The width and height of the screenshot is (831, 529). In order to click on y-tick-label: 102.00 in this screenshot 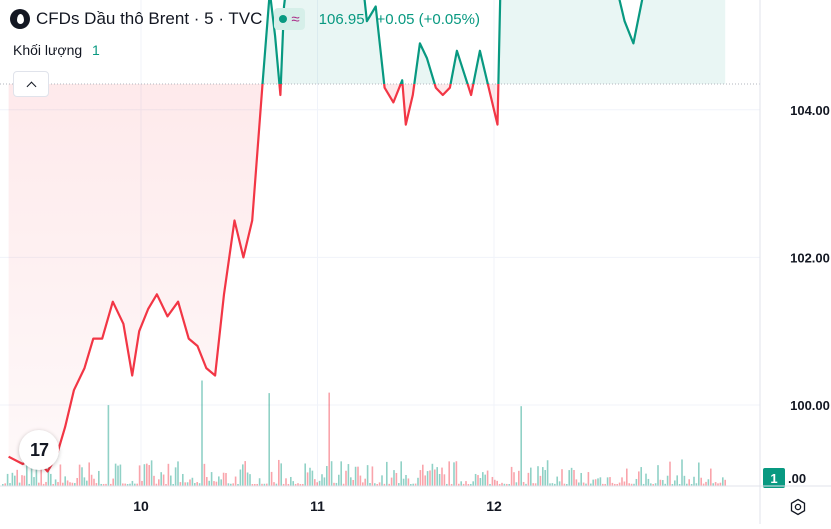, I will do `click(810, 257)`.